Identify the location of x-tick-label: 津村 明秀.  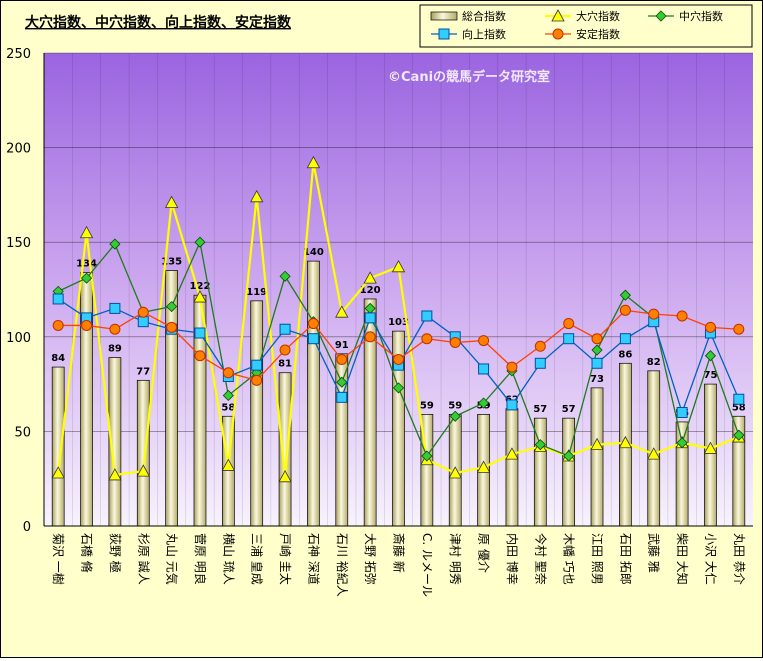
(455, 559).